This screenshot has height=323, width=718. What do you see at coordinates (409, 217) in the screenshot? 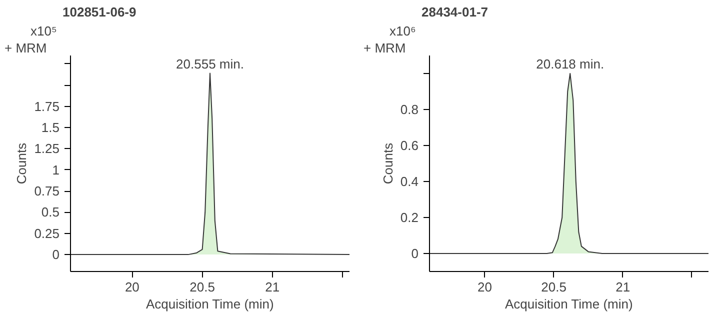
I see `y-tick-label: 0.2` at bounding box center [409, 217].